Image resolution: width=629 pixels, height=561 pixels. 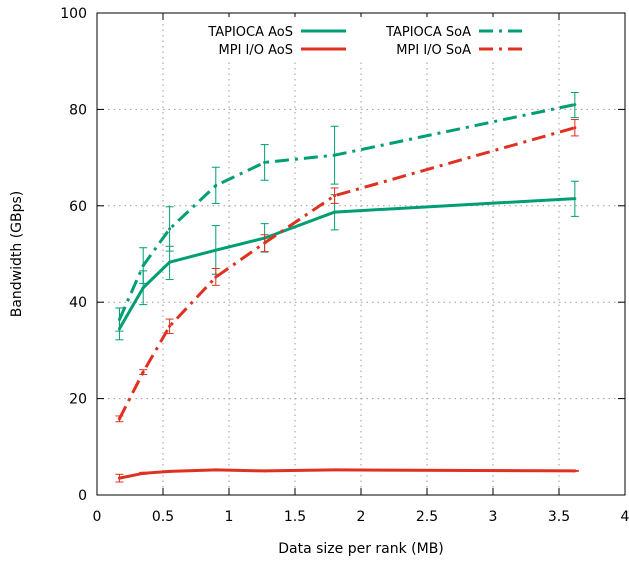 I want to click on y-tick-label: 80, so click(x=78, y=110).